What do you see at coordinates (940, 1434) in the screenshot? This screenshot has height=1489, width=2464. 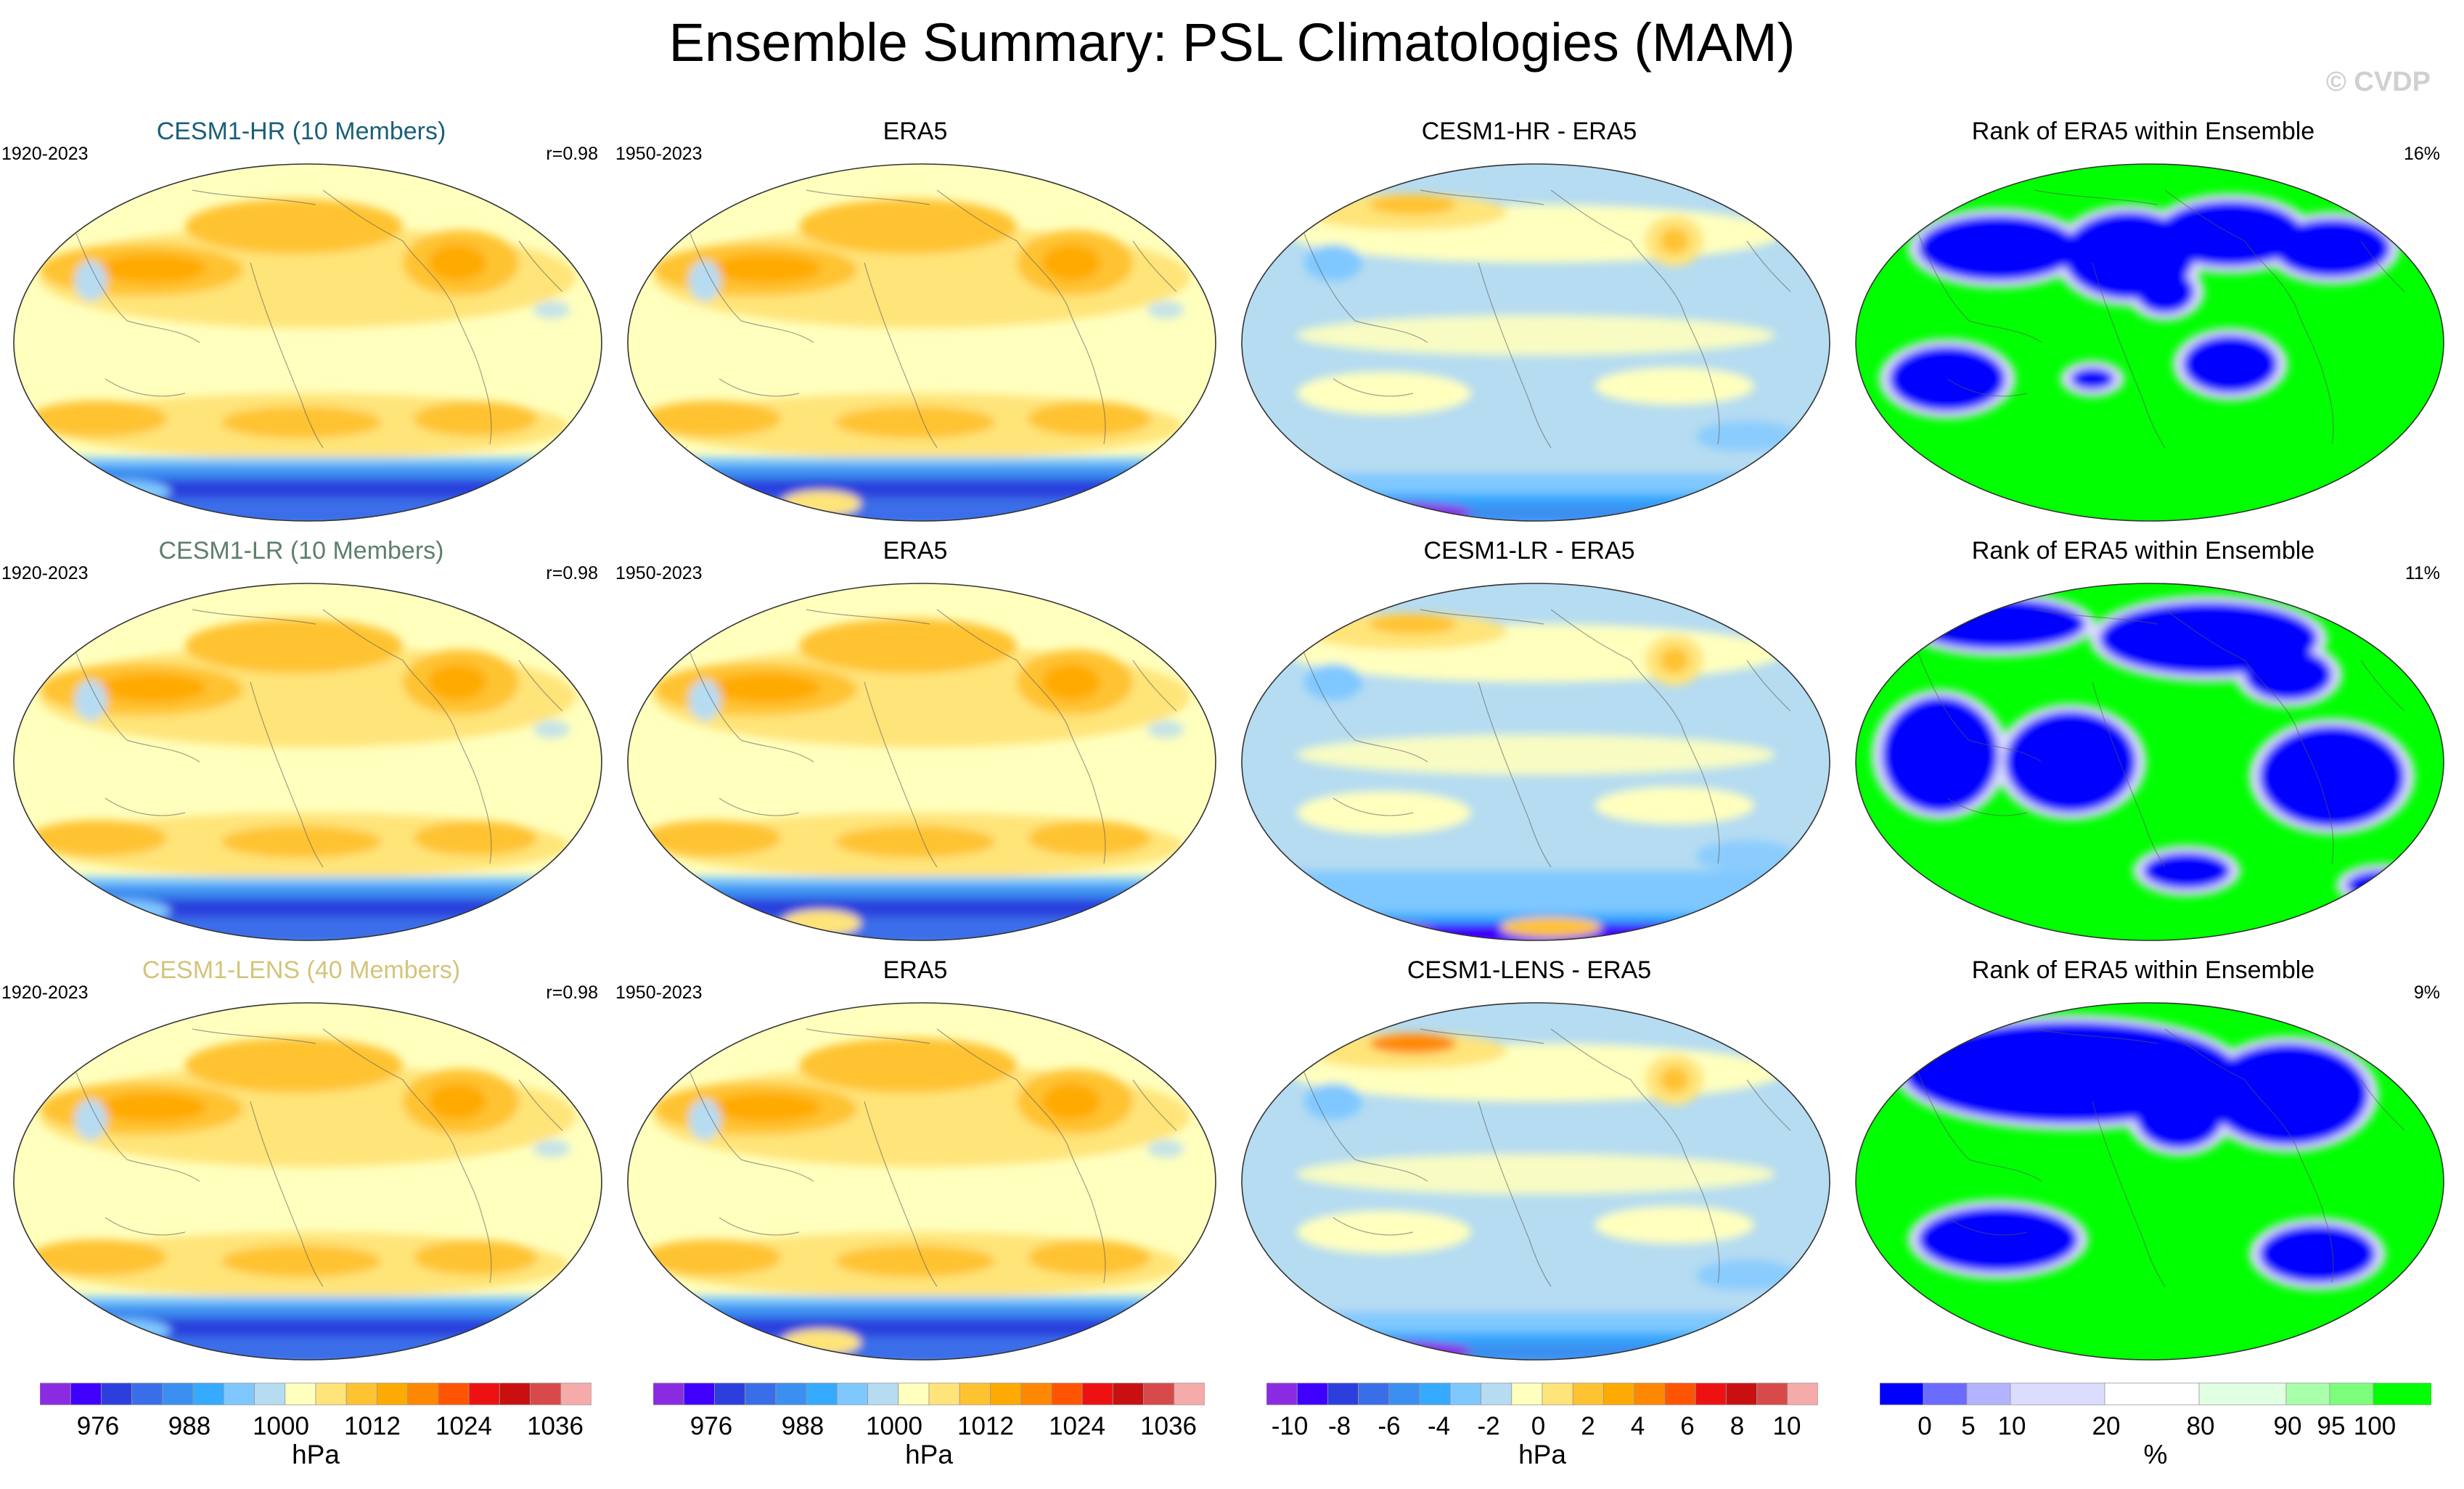 I see `colorbar-2: 976 988 1000 1012 1024 1036 hPa` at bounding box center [940, 1434].